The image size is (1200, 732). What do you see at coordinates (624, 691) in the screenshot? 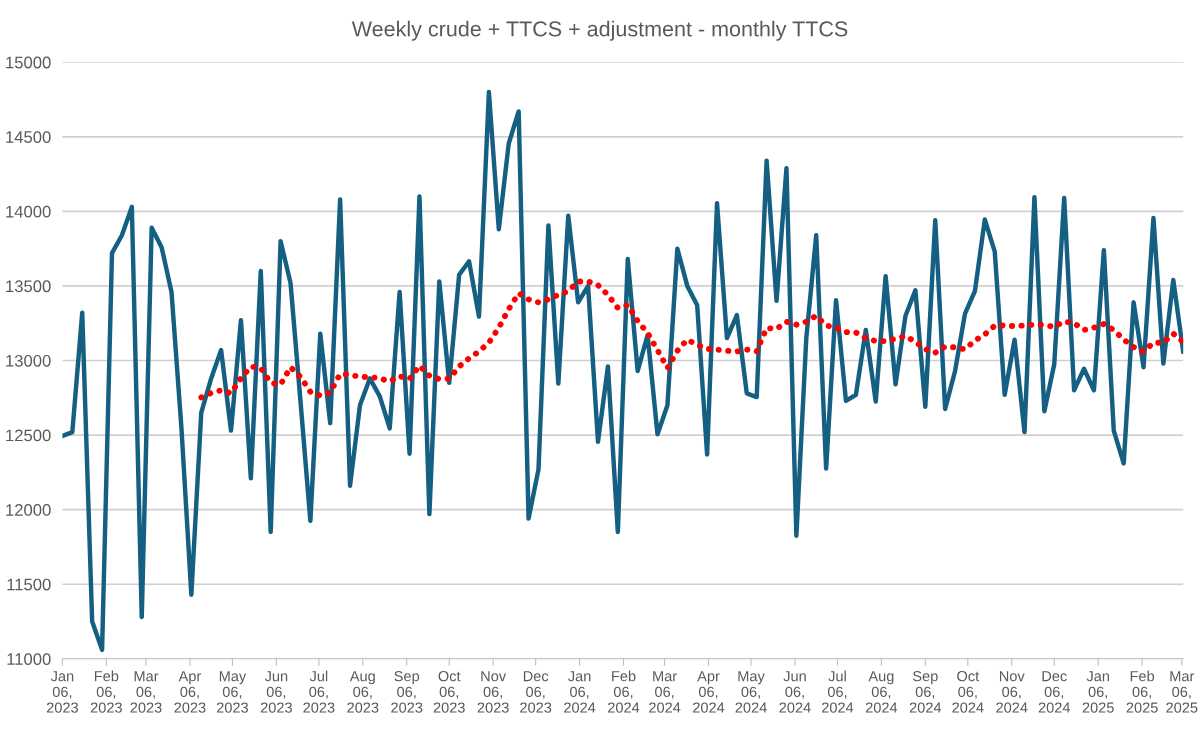
I see `x-tick-label: Feb 06, 2024` at bounding box center [624, 691].